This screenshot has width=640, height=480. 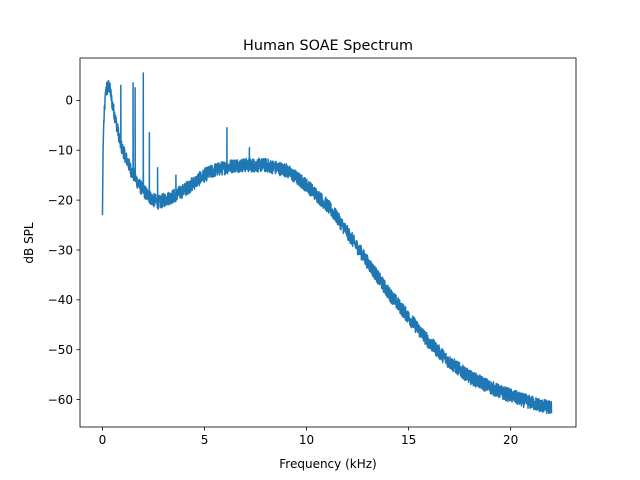 I want to click on y-axis-label: dB SPL, so click(x=29, y=243).